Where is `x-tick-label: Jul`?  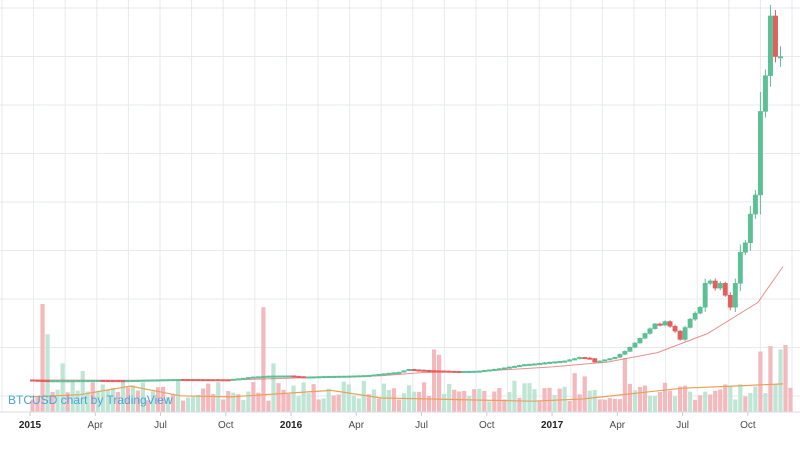 x-tick-label: Jul is located at coordinates (682, 425).